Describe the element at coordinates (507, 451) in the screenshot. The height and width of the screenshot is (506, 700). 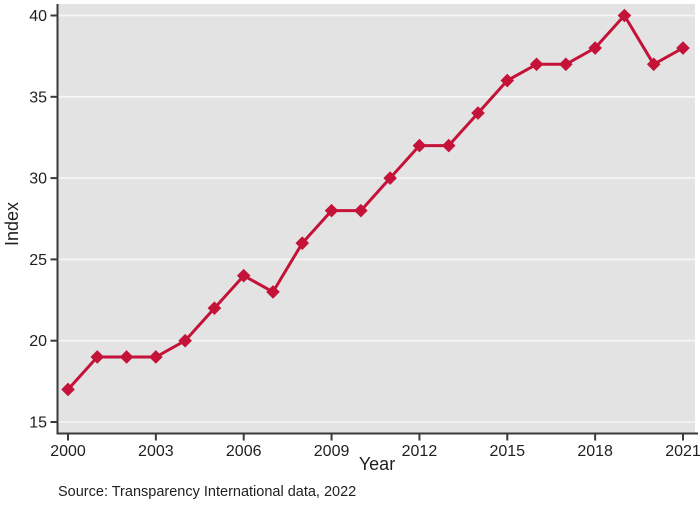
I see `x-tick-label-2015: 2015` at that location.